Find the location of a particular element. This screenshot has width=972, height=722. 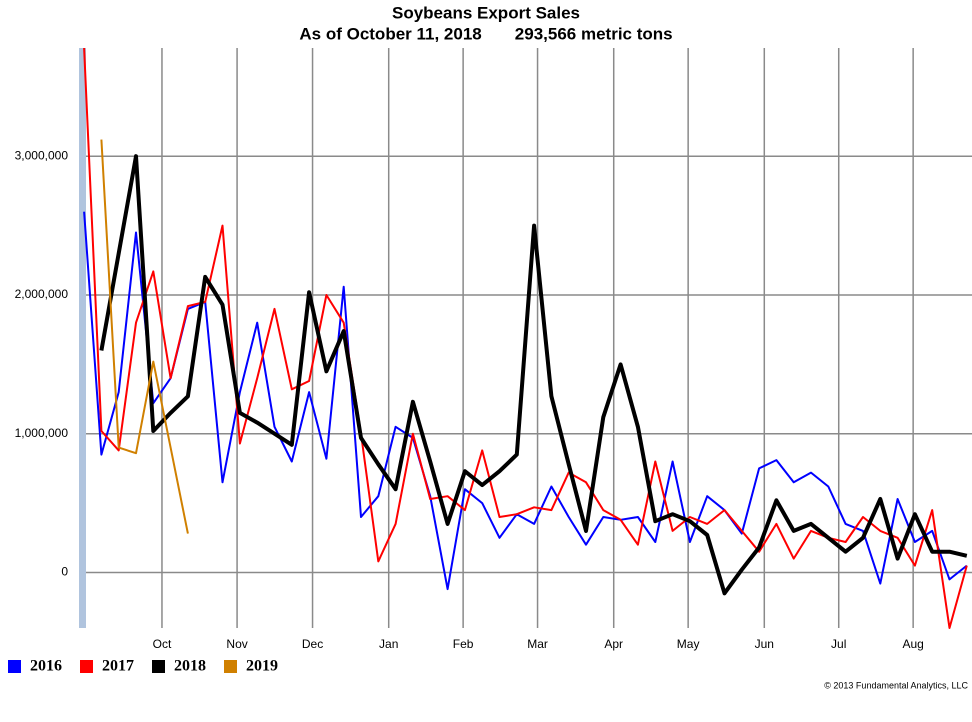

y-tick-label: 3,000,000 is located at coordinates (42, 155).